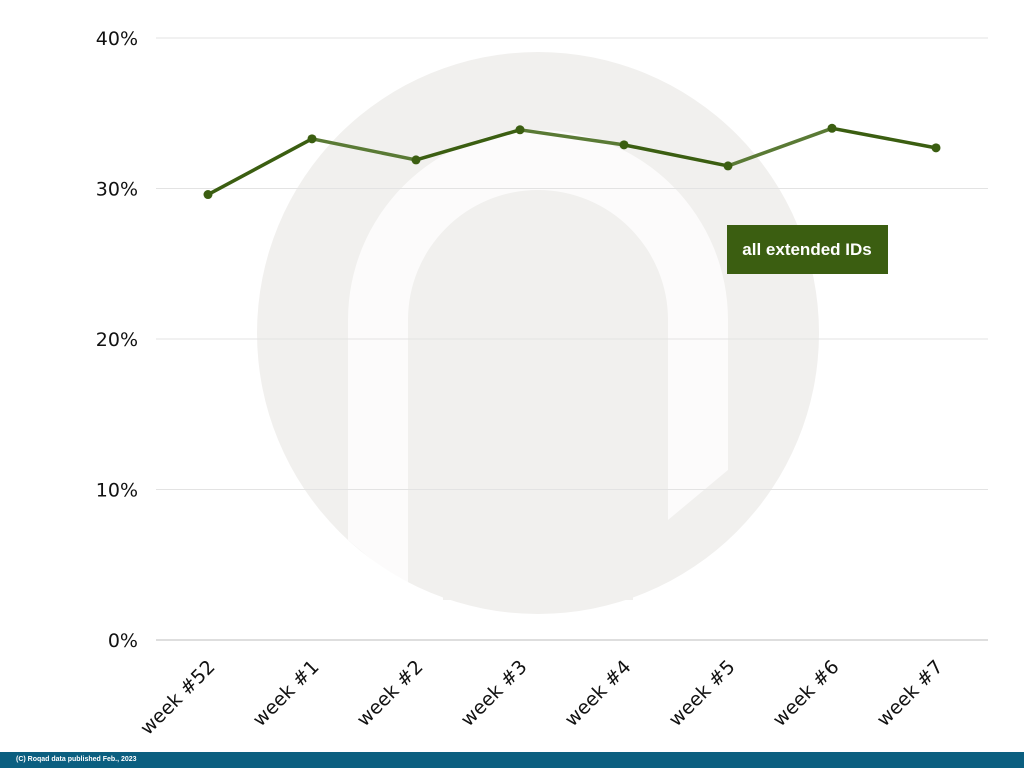  Describe the element at coordinates (286, 693) in the screenshot. I see `x-tick-label: week #1` at that location.